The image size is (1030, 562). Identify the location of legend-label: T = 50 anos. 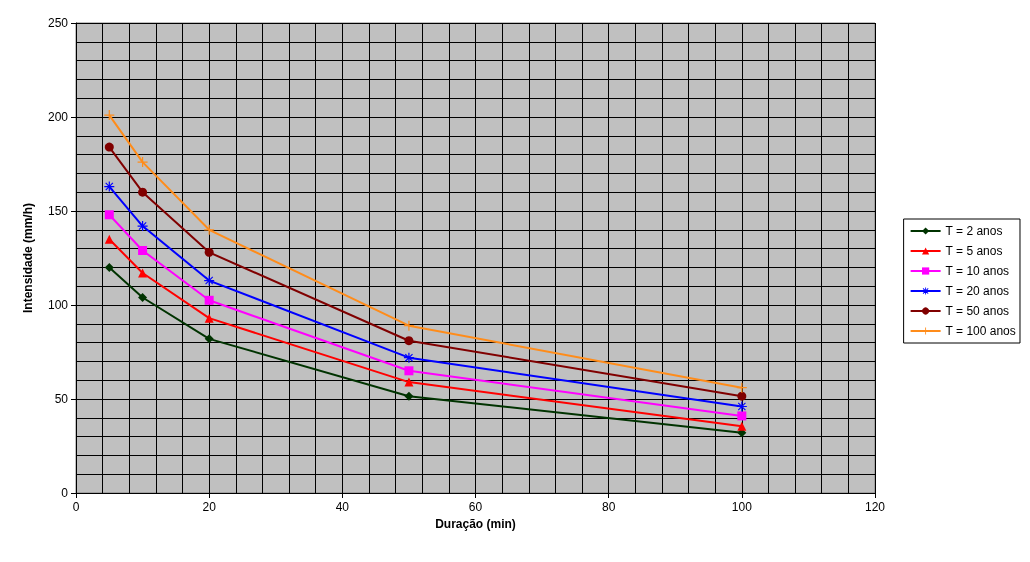
(977, 311).